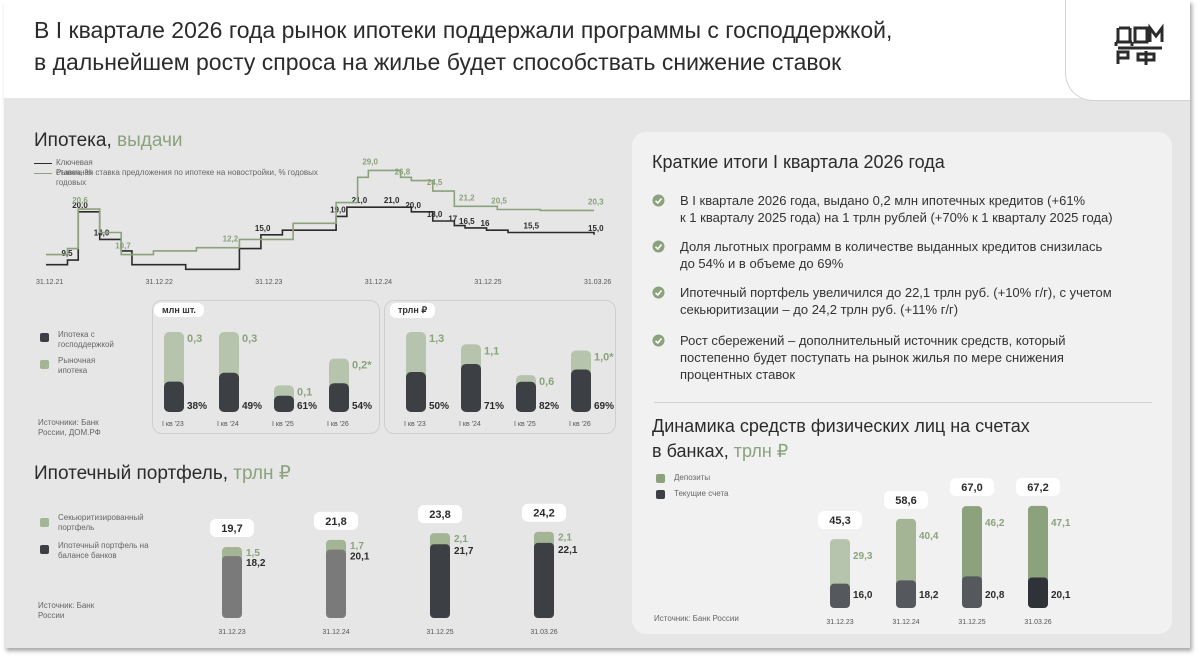  What do you see at coordinates (525, 424) in the screenshot?
I see `value-cat-label-2: I кв '25` at bounding box center [525, 424].